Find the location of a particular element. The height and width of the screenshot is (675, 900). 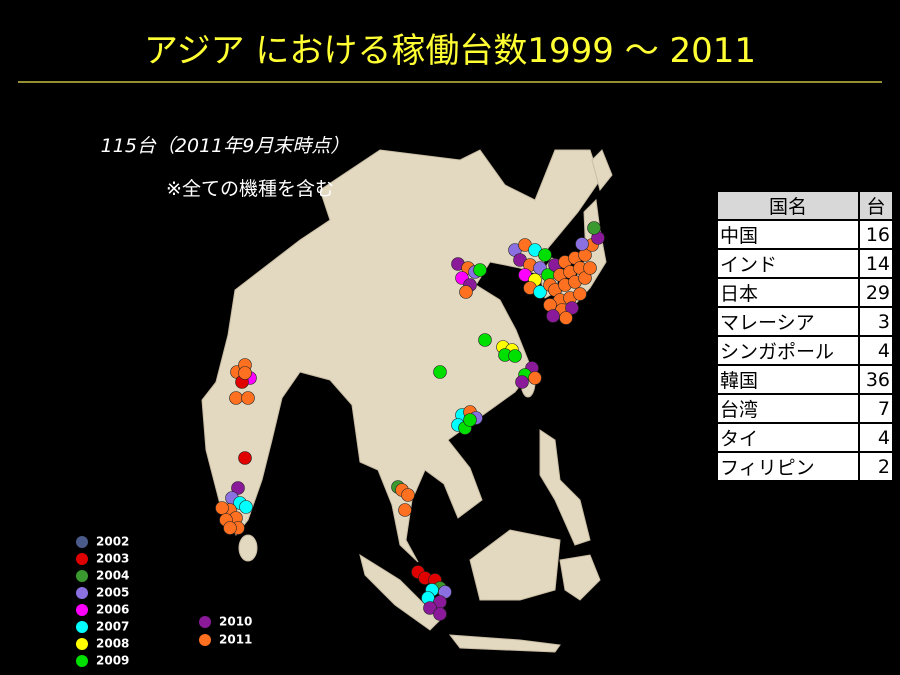

header-count: 台 is located at coordinates (876, 205).